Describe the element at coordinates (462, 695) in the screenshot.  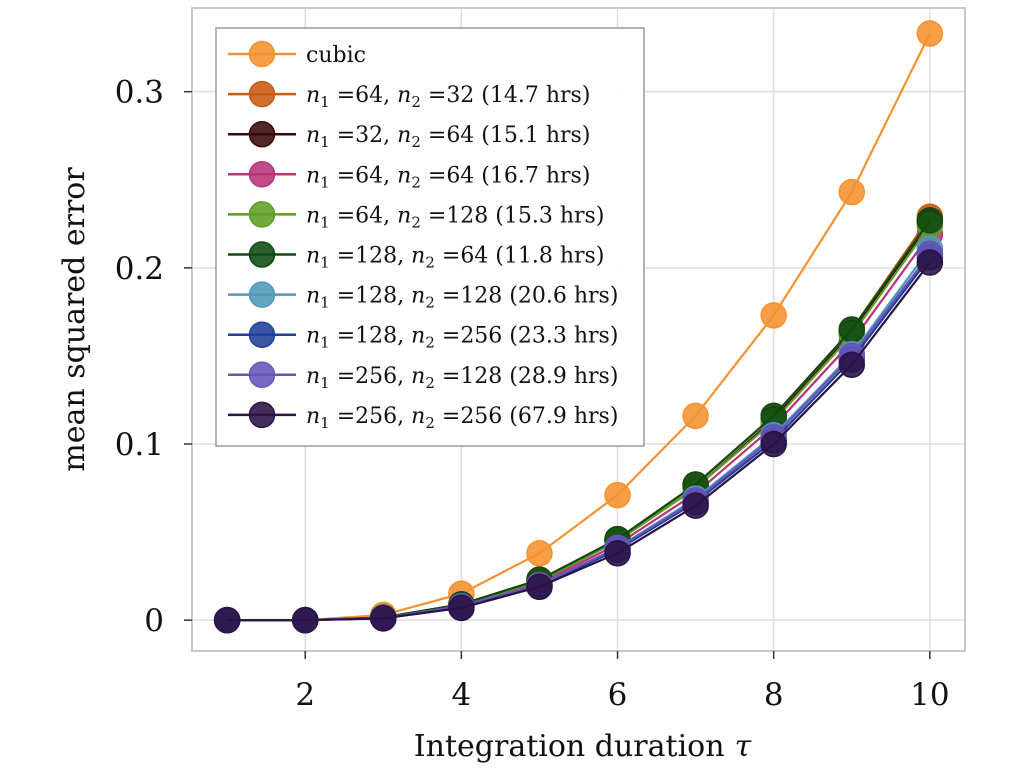
I see `x-tick-label: 4` at that location.